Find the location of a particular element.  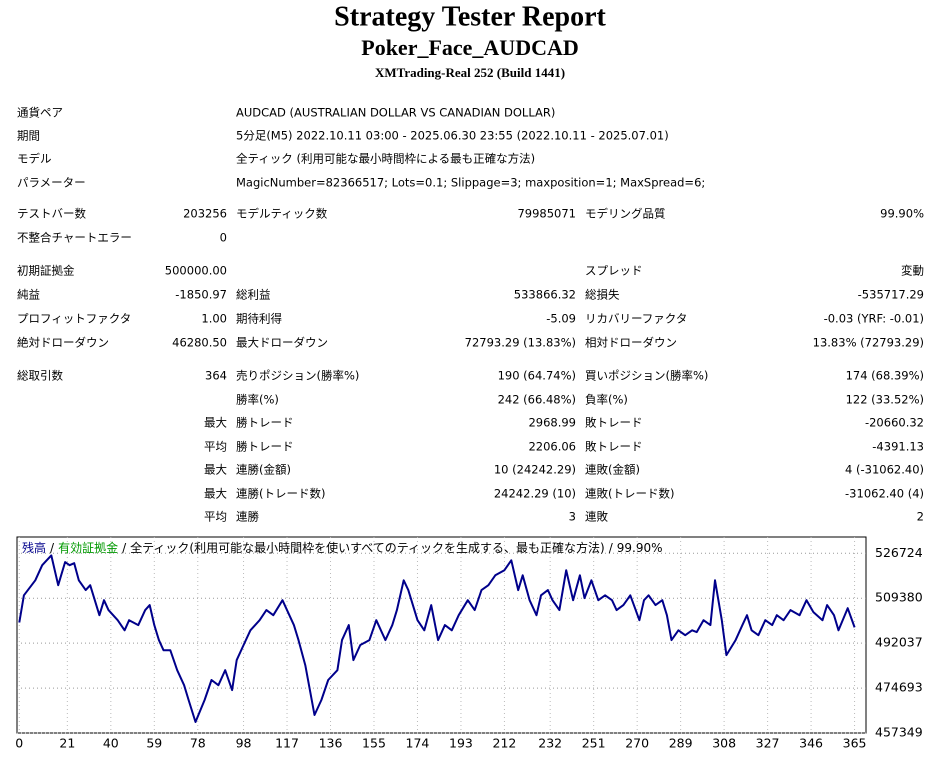

stat-value: -5.09 is located at coordinates (561, 319).